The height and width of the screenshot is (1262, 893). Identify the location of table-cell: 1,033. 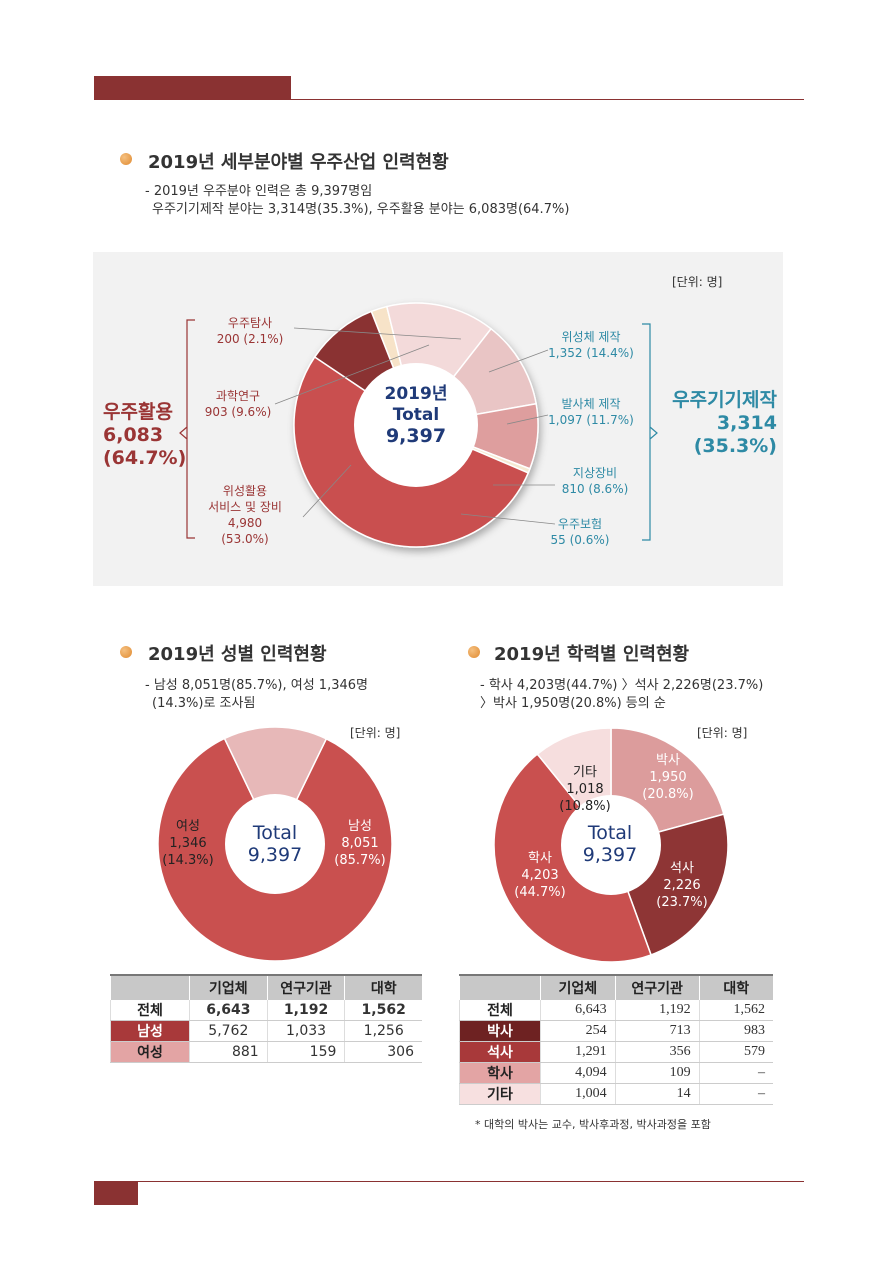
(305, 1031).